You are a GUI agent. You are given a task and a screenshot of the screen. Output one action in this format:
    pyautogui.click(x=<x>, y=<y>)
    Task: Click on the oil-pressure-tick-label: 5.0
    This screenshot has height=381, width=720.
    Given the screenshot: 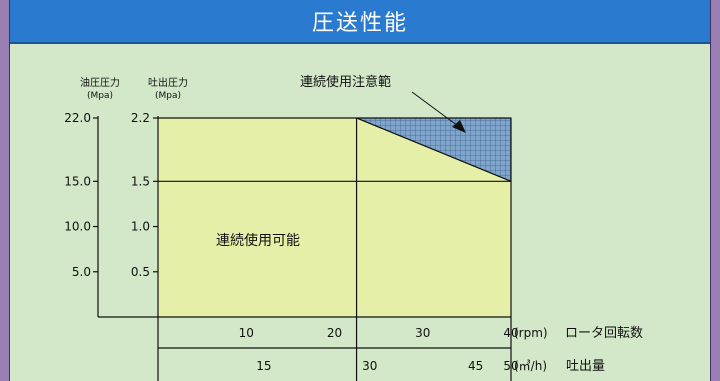 What is the action you would take?
    pyautogui.click(x=81, y=272)
    